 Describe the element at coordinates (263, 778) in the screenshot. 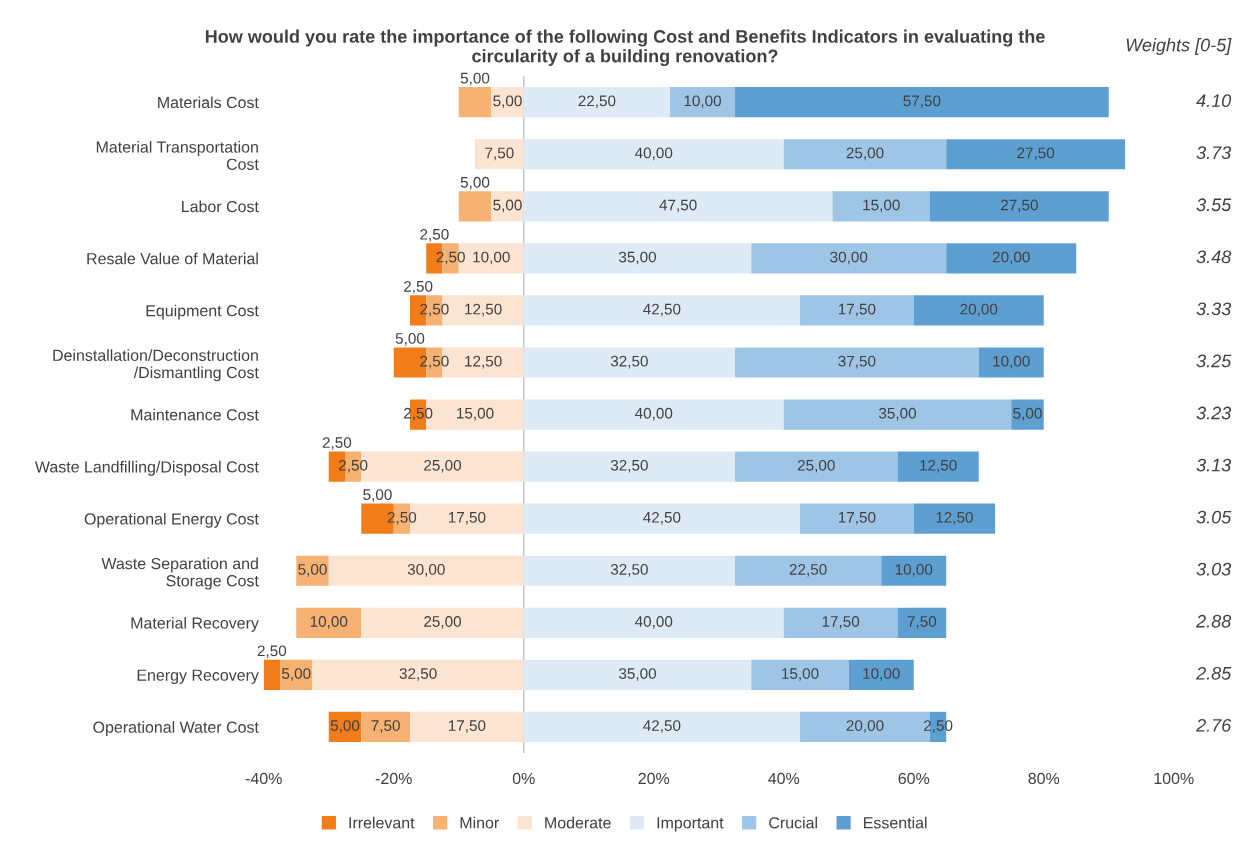

I see `x-tick-label: -40%` at that location.